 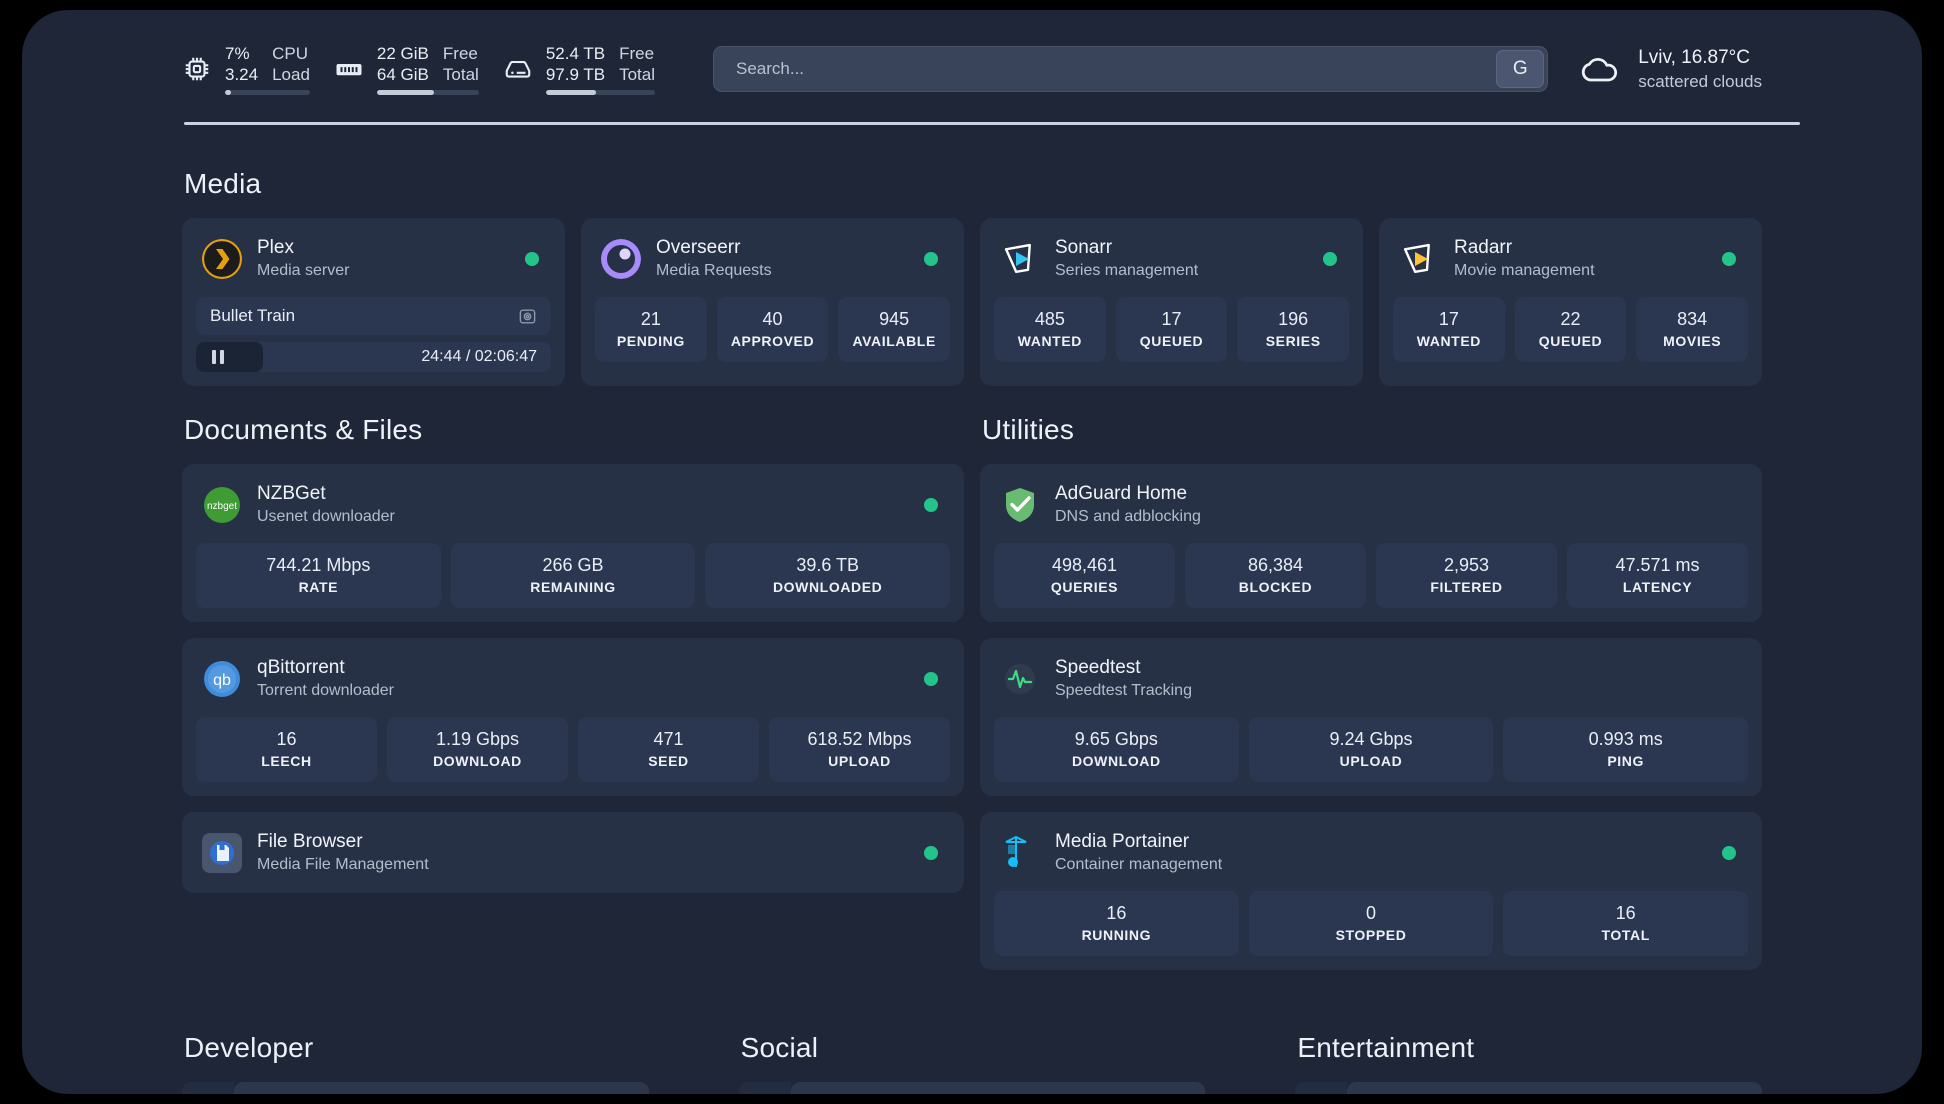 I want to click on plex-progress-bar: 24:44 / 02:06:47, so click(x=373, y=357).